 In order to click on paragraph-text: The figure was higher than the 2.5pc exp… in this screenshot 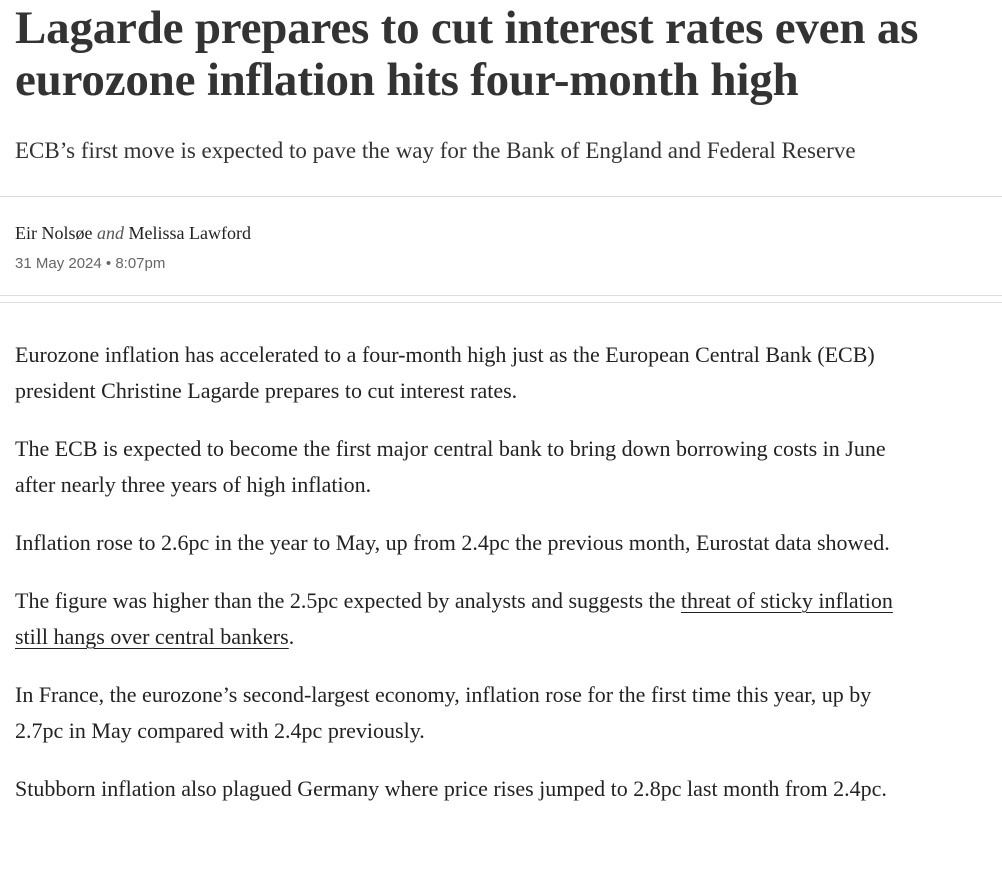, I will do `click(348, 600)`.